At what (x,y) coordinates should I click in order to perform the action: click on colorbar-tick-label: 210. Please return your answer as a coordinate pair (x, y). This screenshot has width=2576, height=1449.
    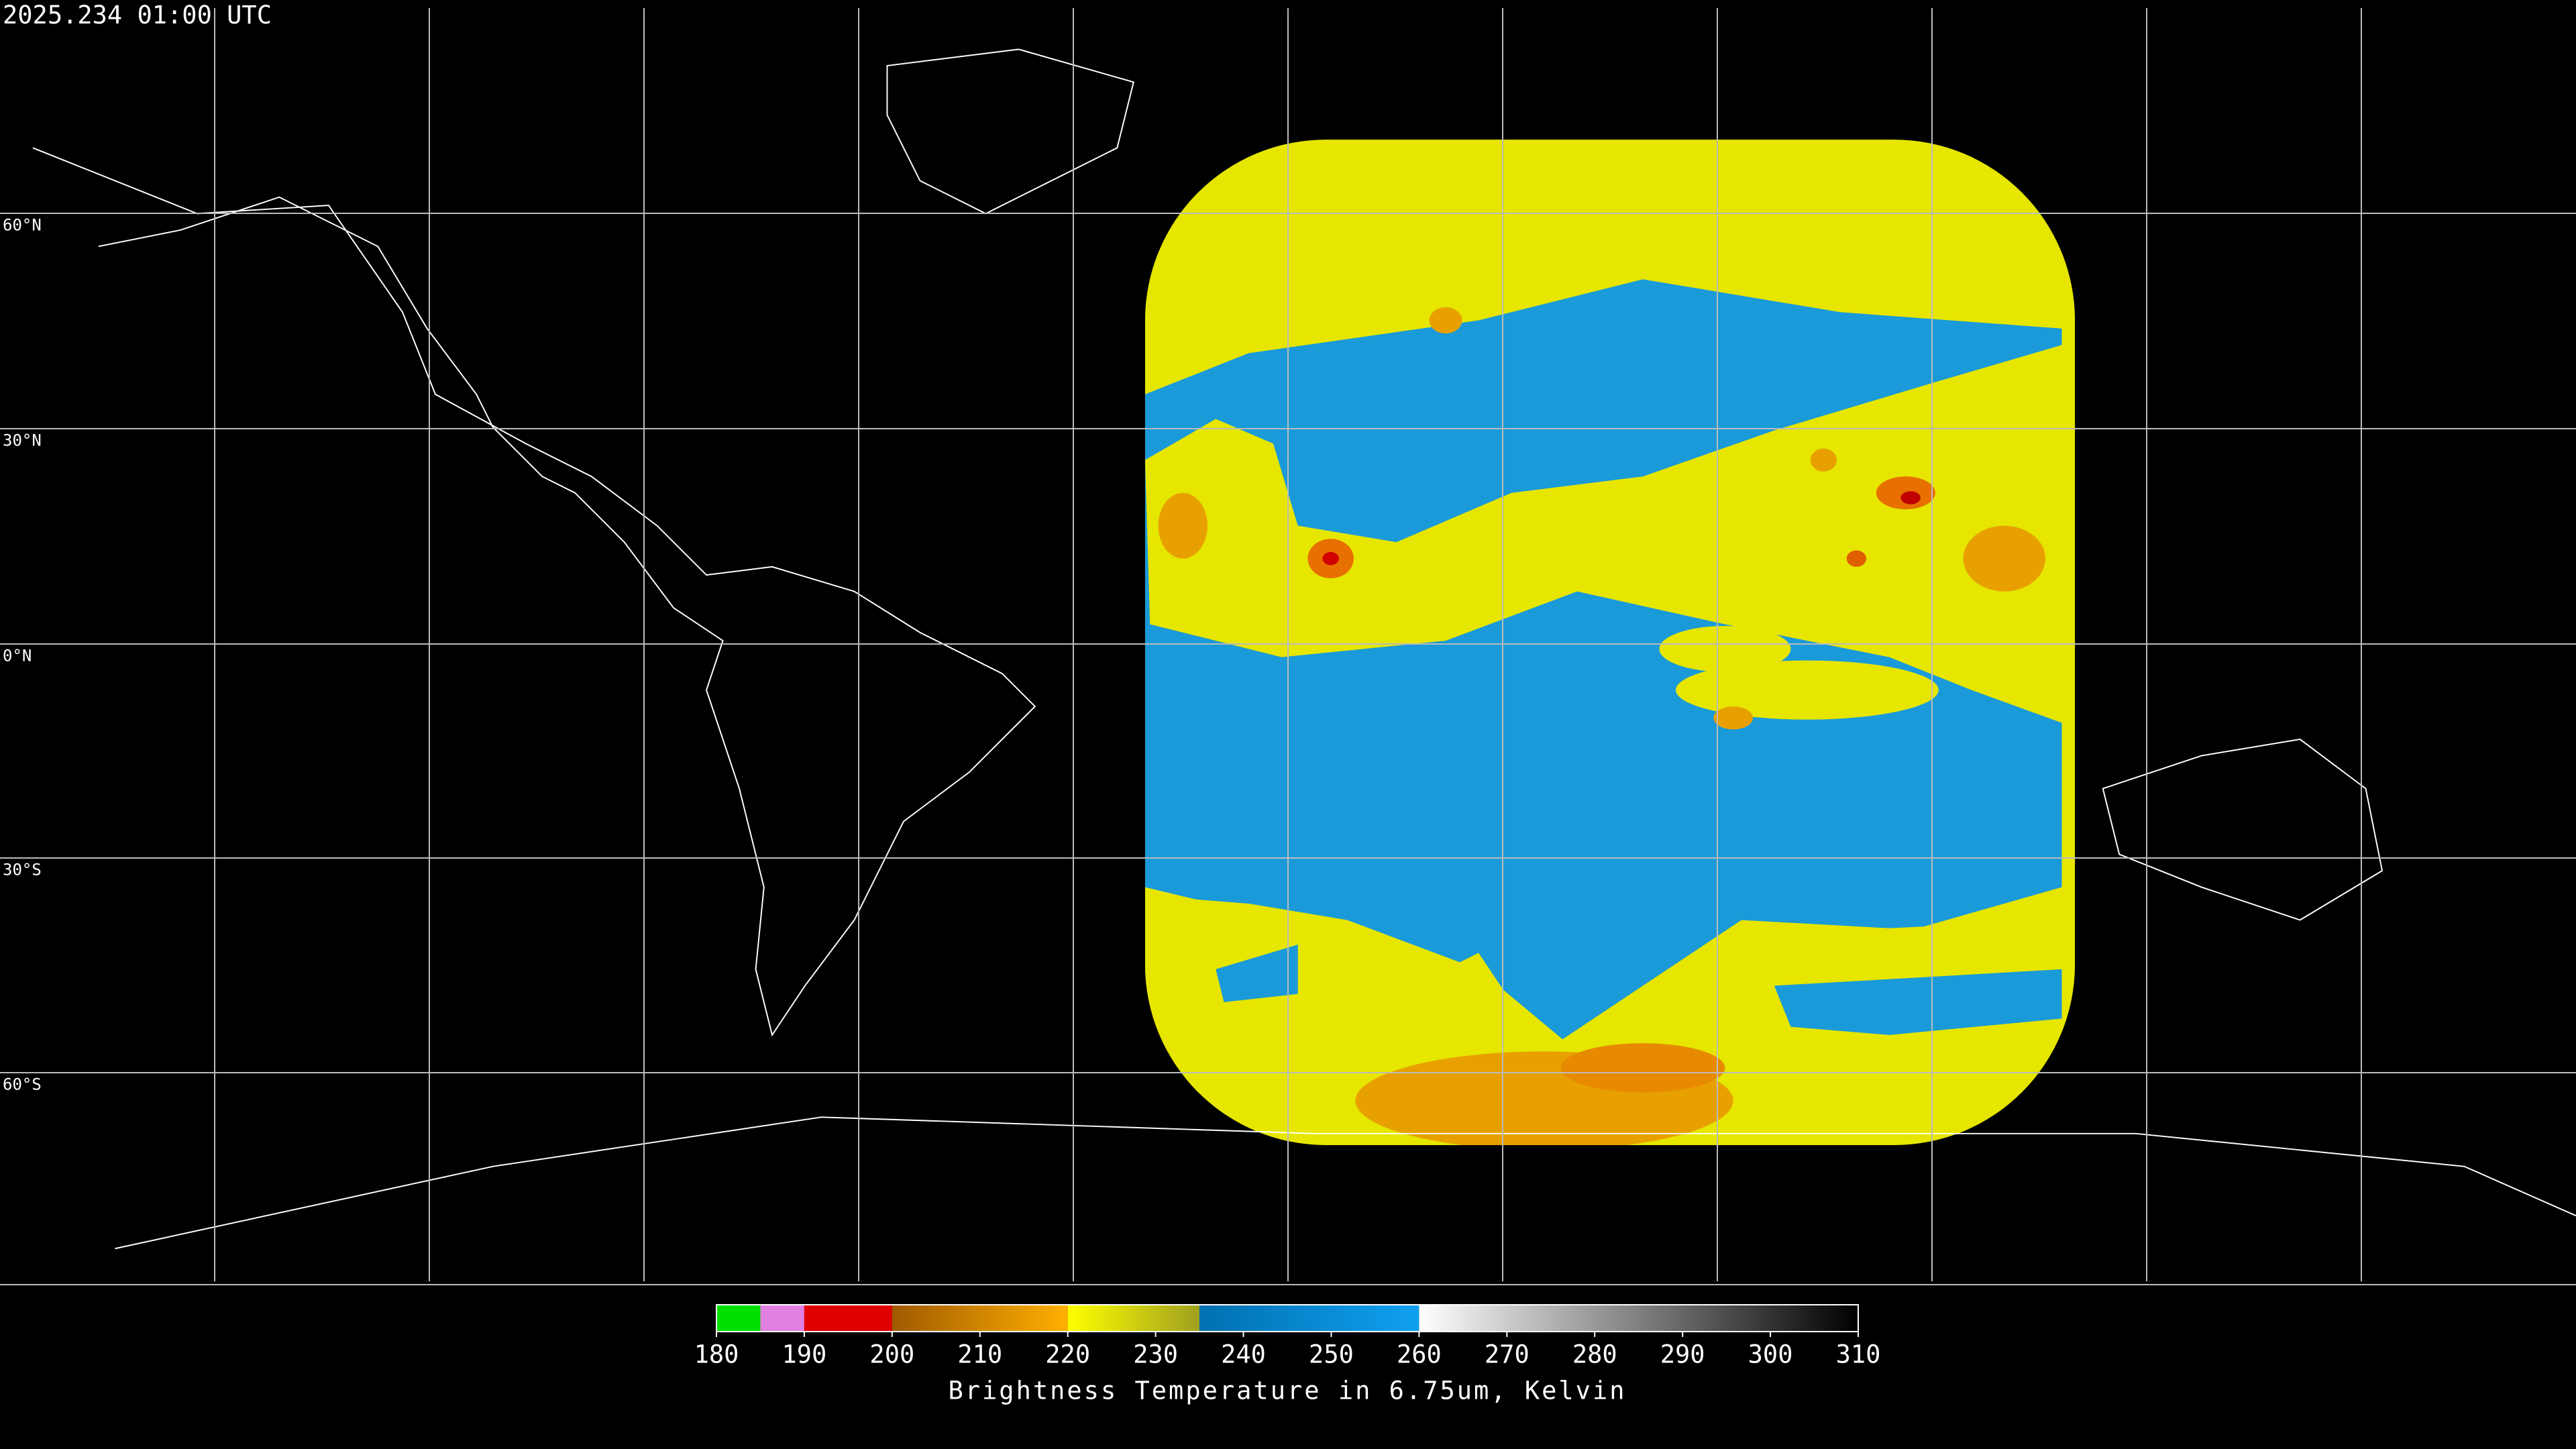
    Looking at the image, I should click on (979, 1354).